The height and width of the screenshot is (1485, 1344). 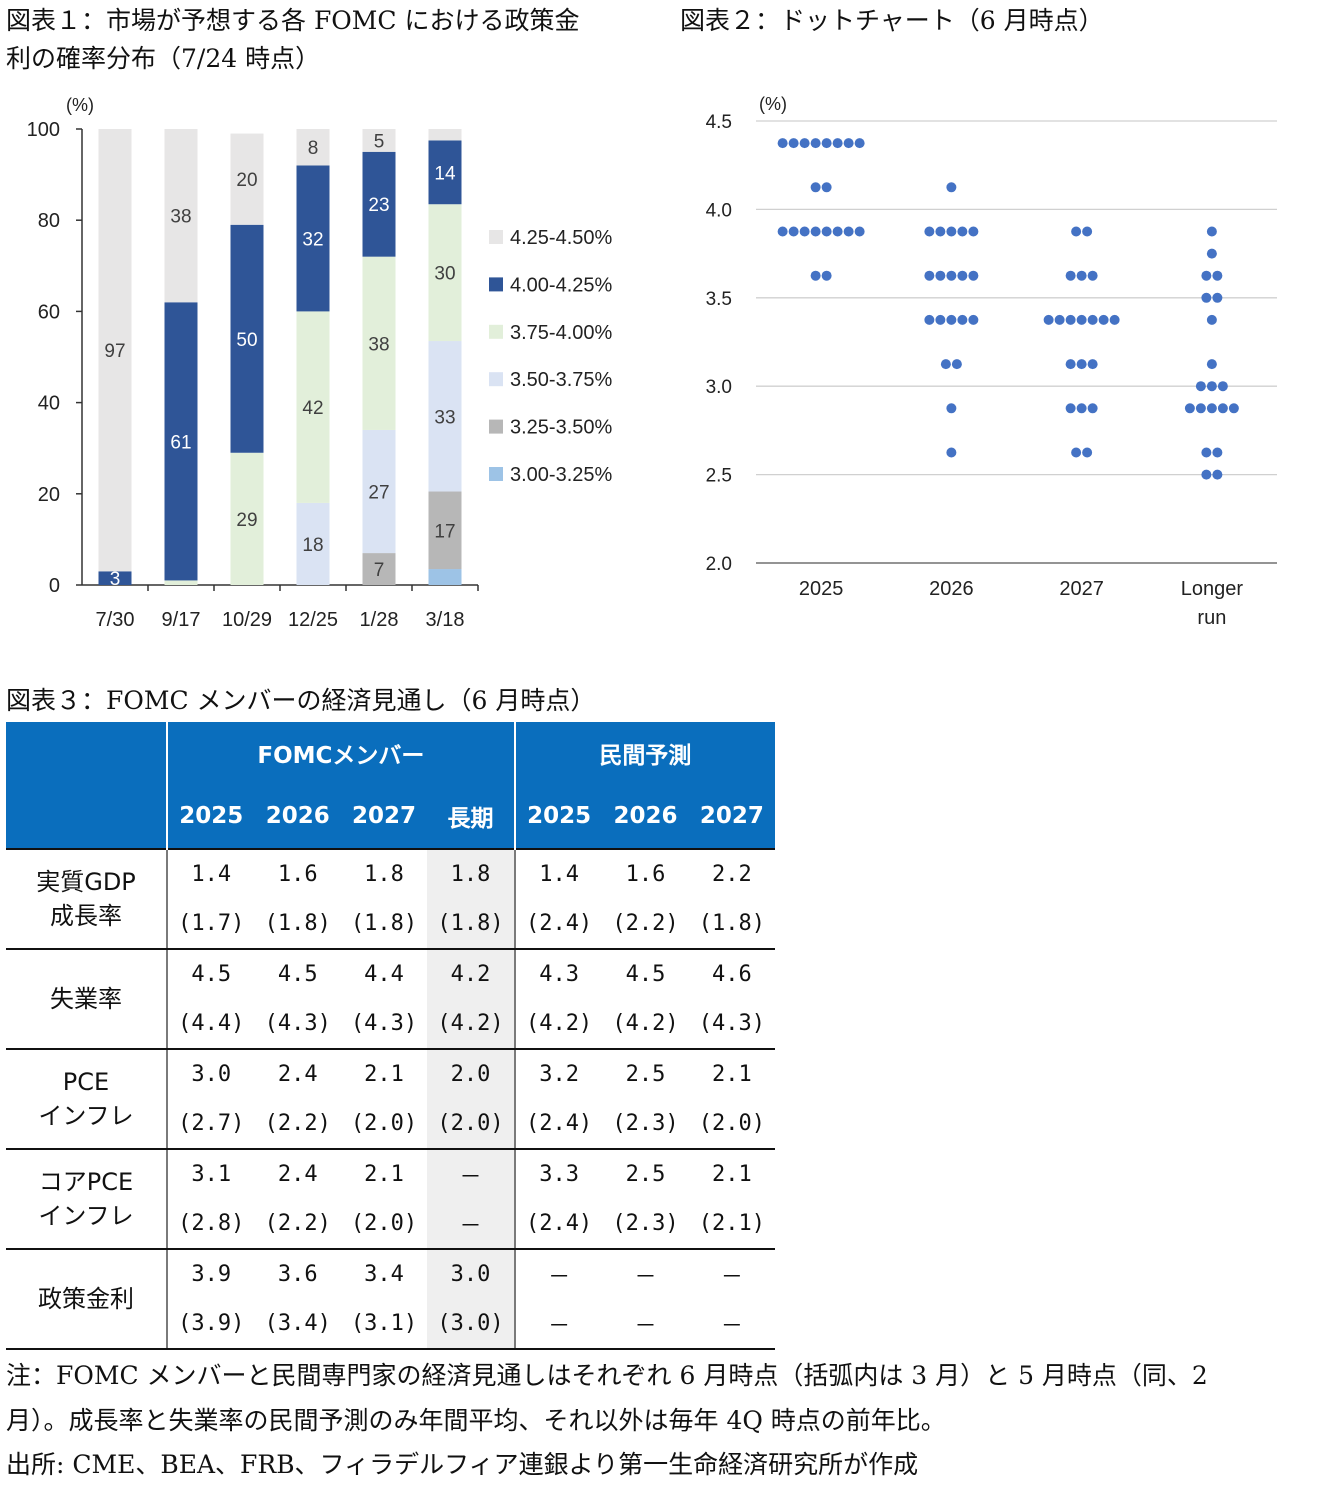 What do you see at coordinates (313, 620) in the screenshot?
I see `x-tick-label: 12/25` at bounding box center [313, 620].